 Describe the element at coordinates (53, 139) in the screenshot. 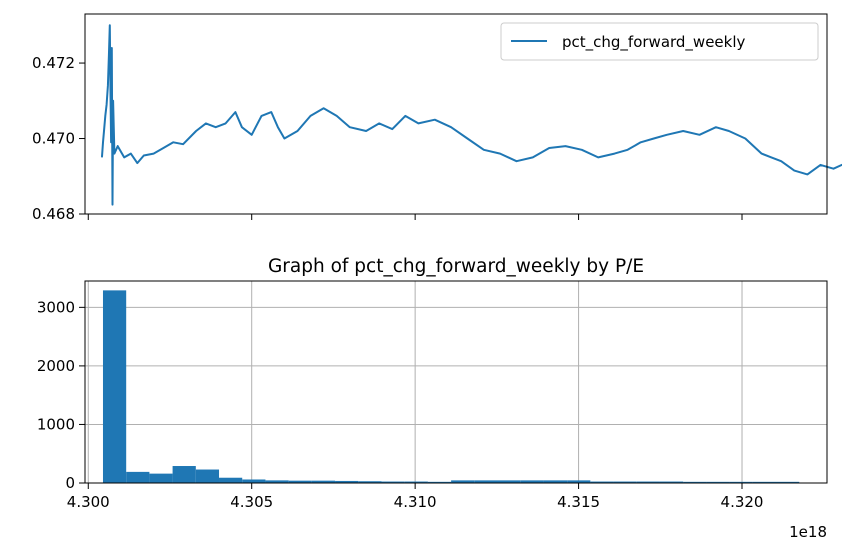

I see `y-tick-label: 0.470` at that location.